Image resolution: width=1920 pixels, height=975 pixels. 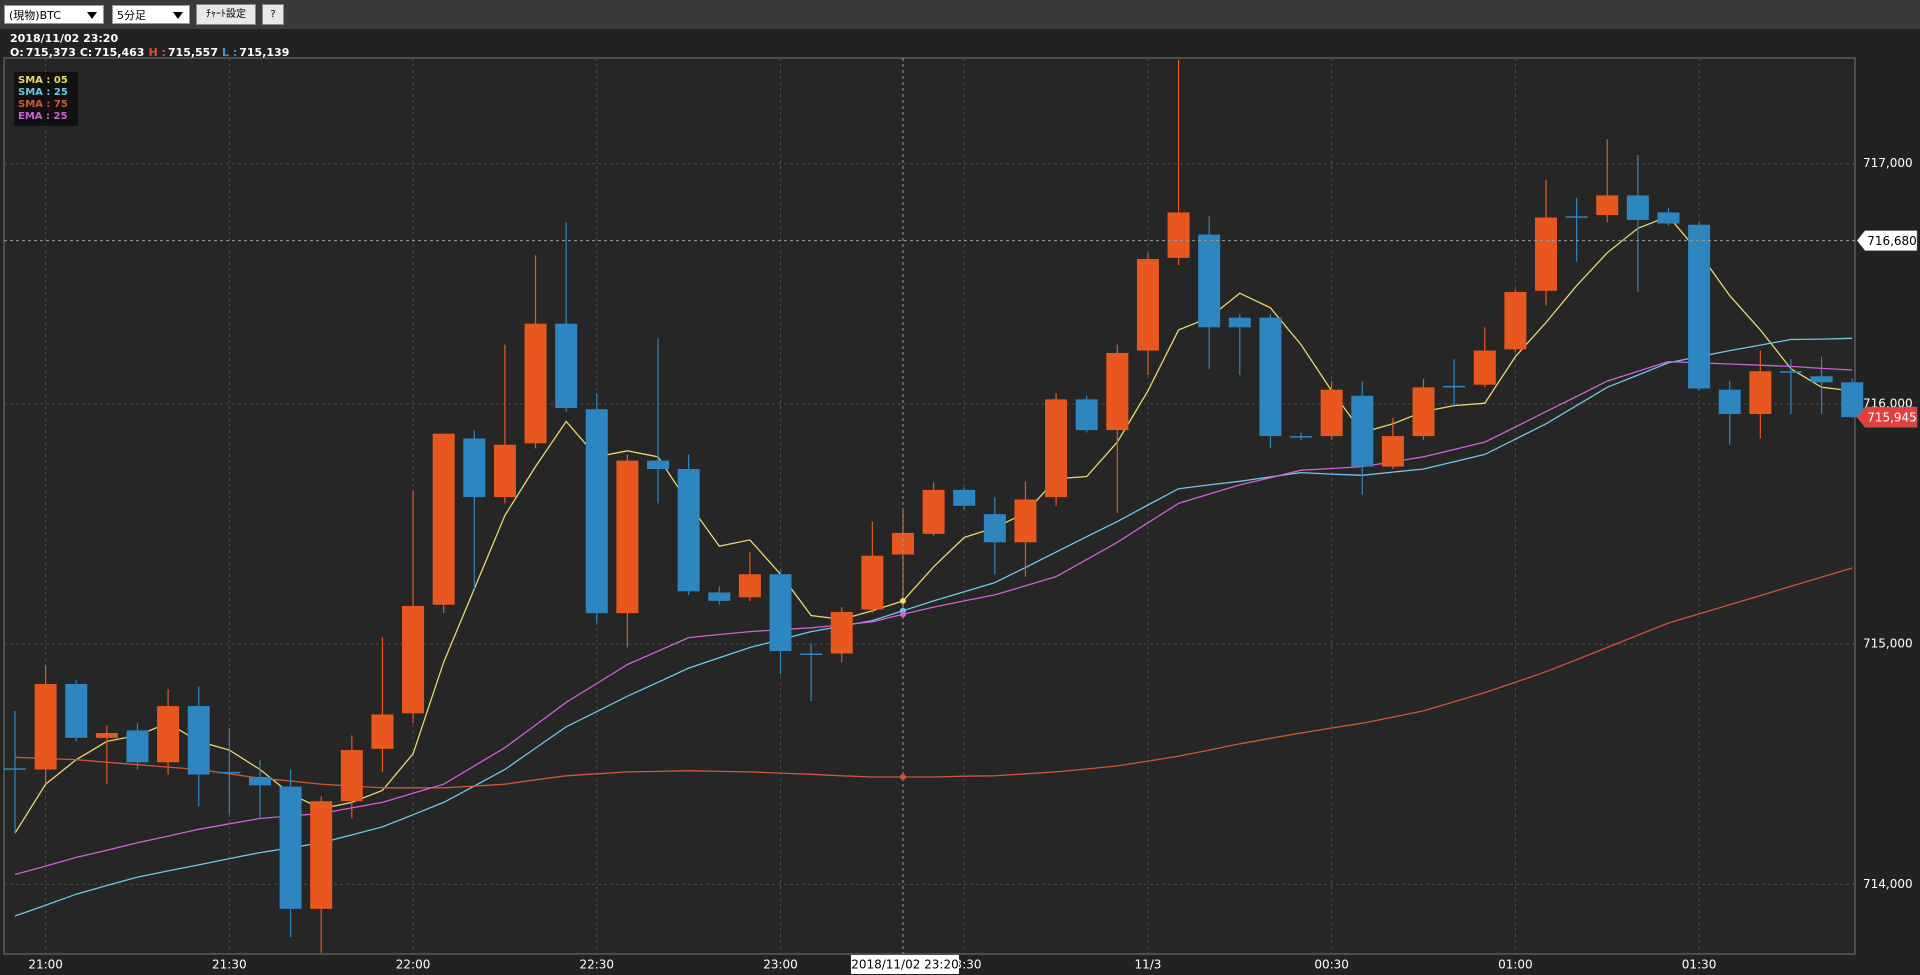 What do you see at coordinates (226, 14) in the screenshot?
I see `settings-button: ﾁｬｰﾄ設定` at bounding box center [226, 14].